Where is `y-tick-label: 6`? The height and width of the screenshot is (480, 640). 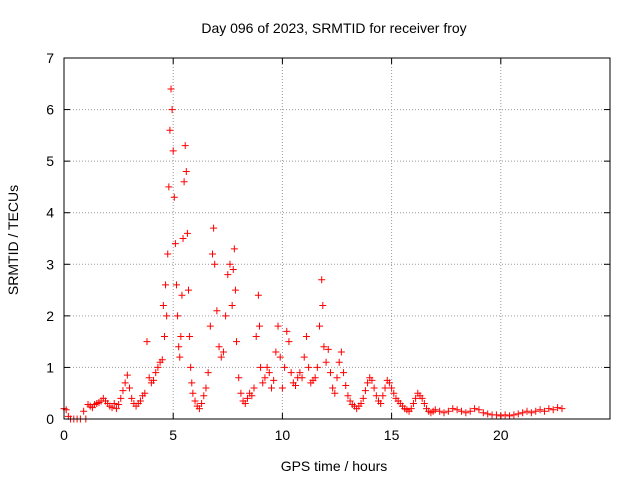
y-tick-label: 6 is located at coordinates (50, 110).